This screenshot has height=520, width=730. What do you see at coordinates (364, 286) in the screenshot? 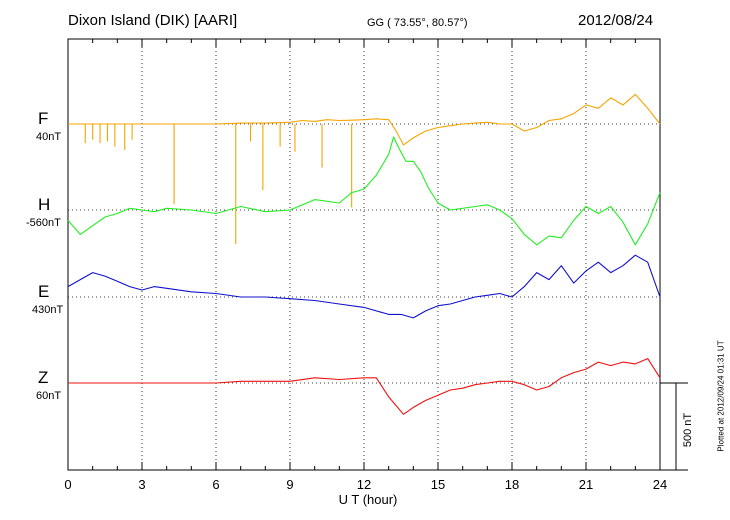
I see `series-line-e` at bounding box center [364, 286].